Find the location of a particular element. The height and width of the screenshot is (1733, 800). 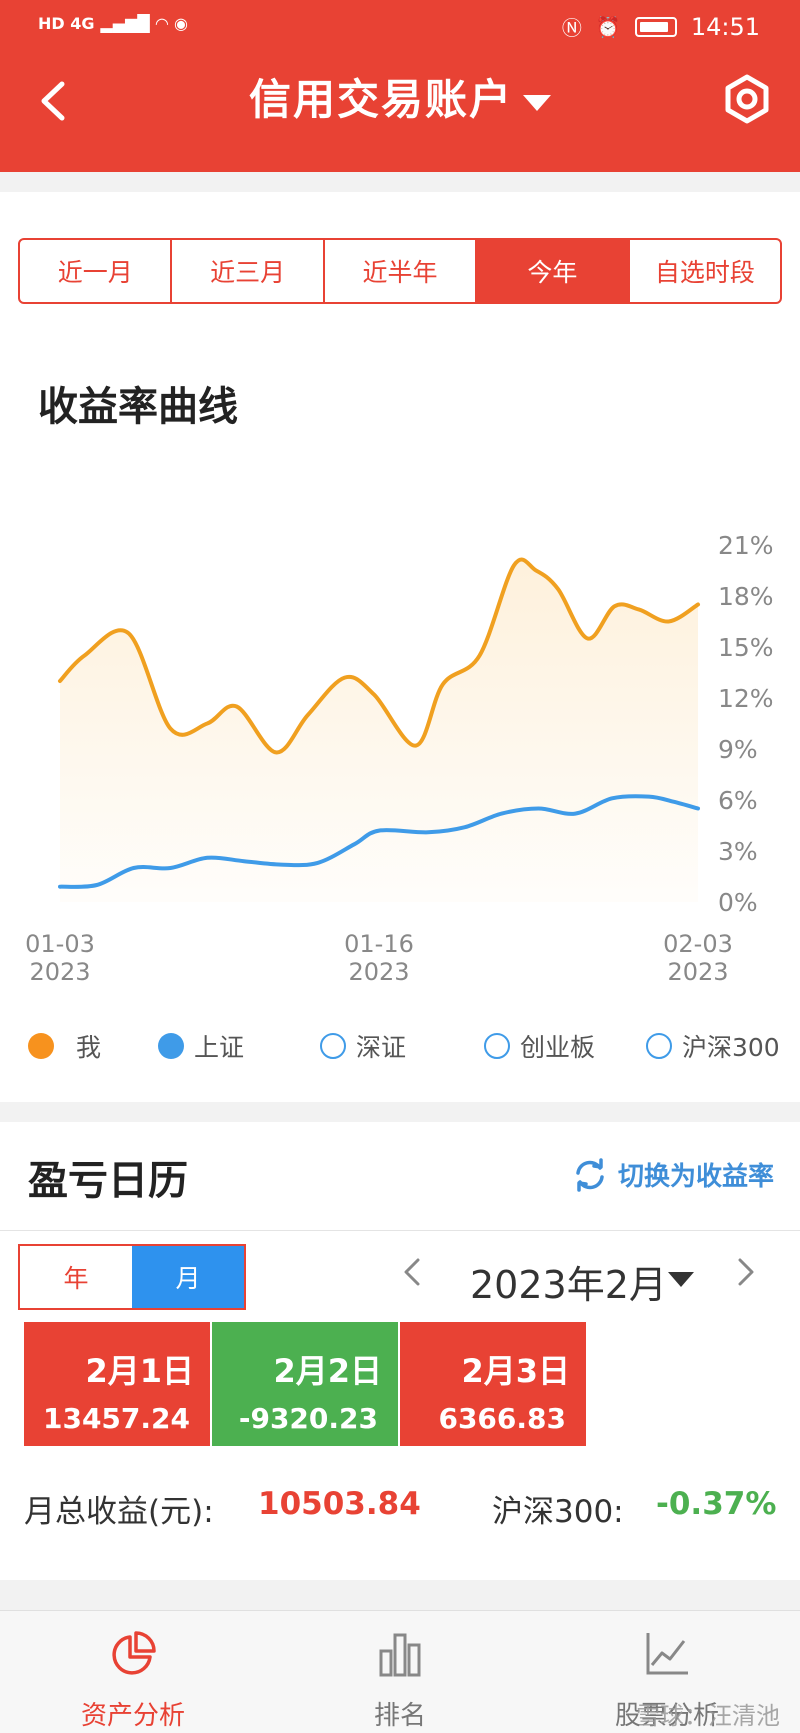

calendar-title: 盈亏日历 is located at coordinates (108, 1181).